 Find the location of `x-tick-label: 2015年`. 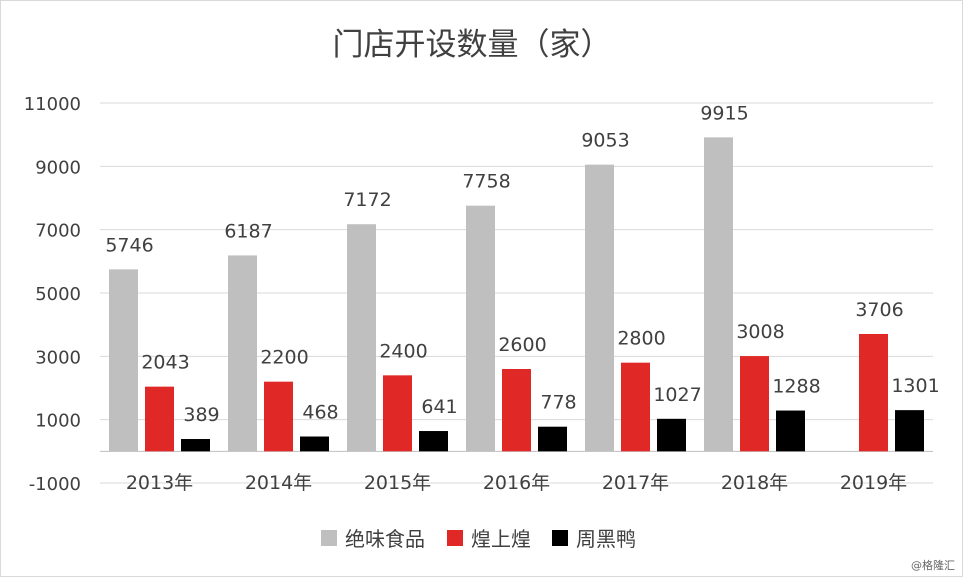

x-tick-label: 2015年 is located at coordinates (397, 483).